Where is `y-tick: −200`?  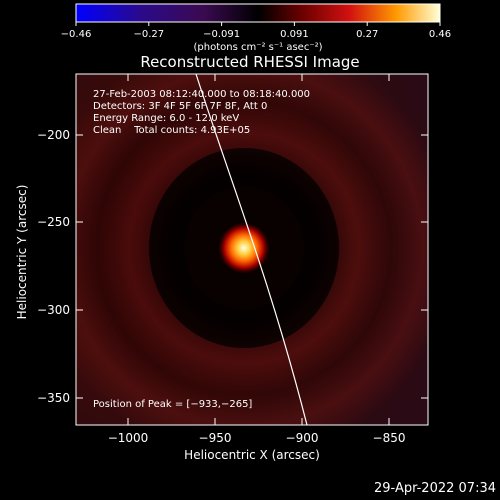
y-tick: −200 is located at coordinates (53, 135).